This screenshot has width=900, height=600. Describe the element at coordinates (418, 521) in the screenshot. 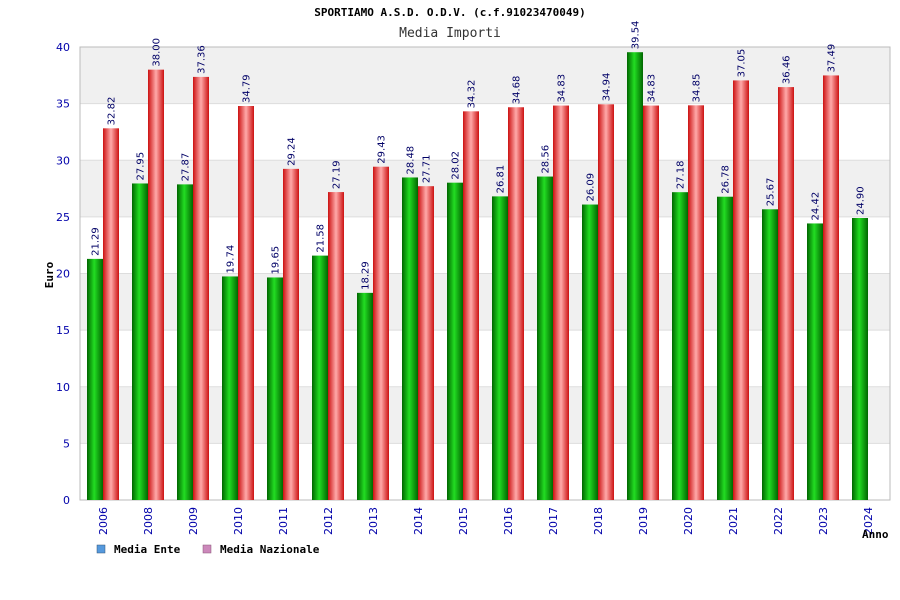

I see `x-tick-label: 2014` at that location.